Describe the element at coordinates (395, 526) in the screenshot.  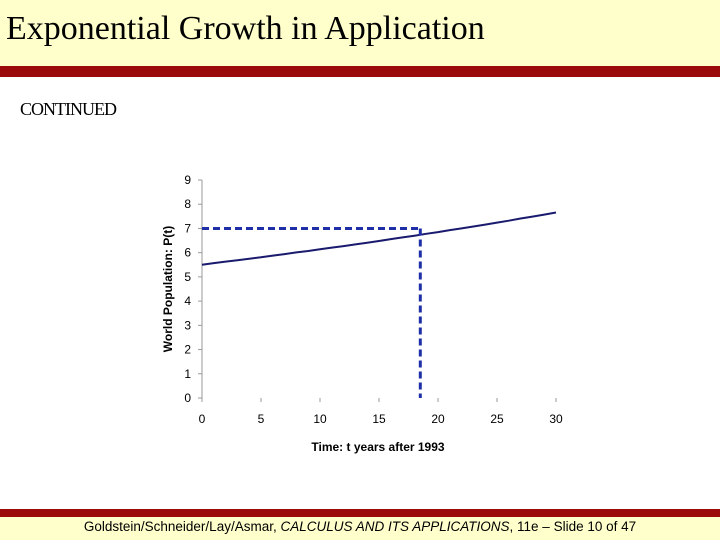
I see `footer-book-title: CALCULUS AND ITS APPLICATIONS` at that location.